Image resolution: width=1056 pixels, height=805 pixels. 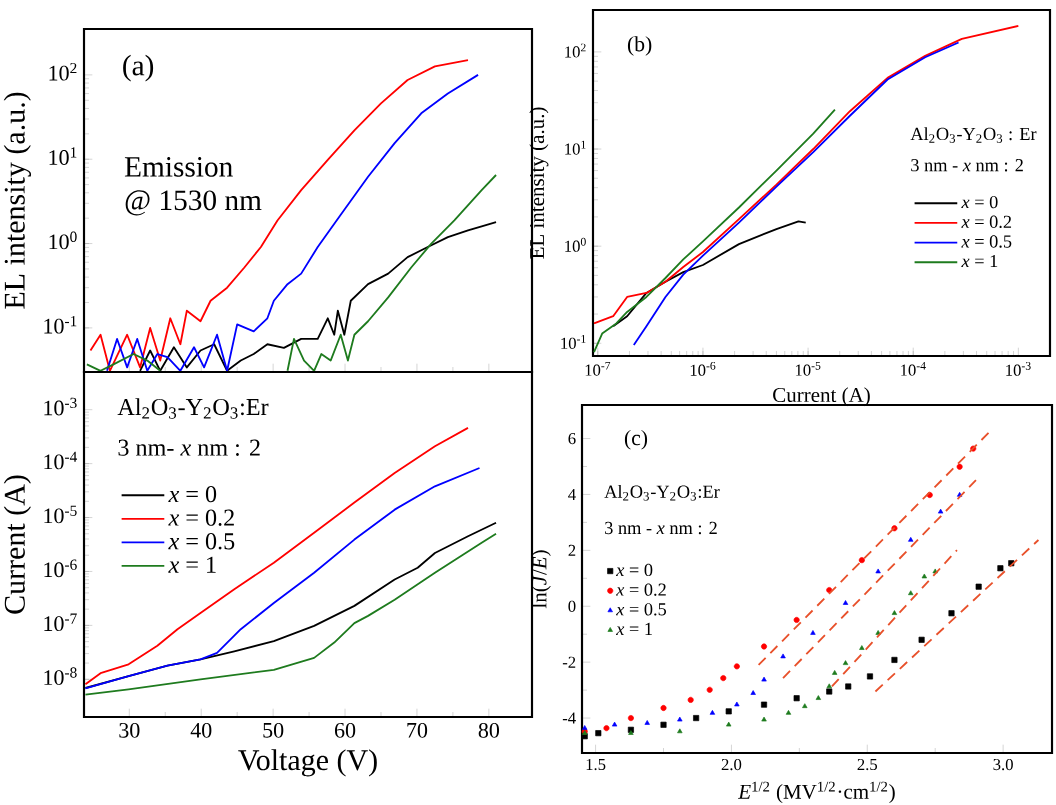 What do you see at coordinates (60, 676) in the screenshot?
I see `y-tick-label: 10$^{-8}$` at bounding box center [60, 676].